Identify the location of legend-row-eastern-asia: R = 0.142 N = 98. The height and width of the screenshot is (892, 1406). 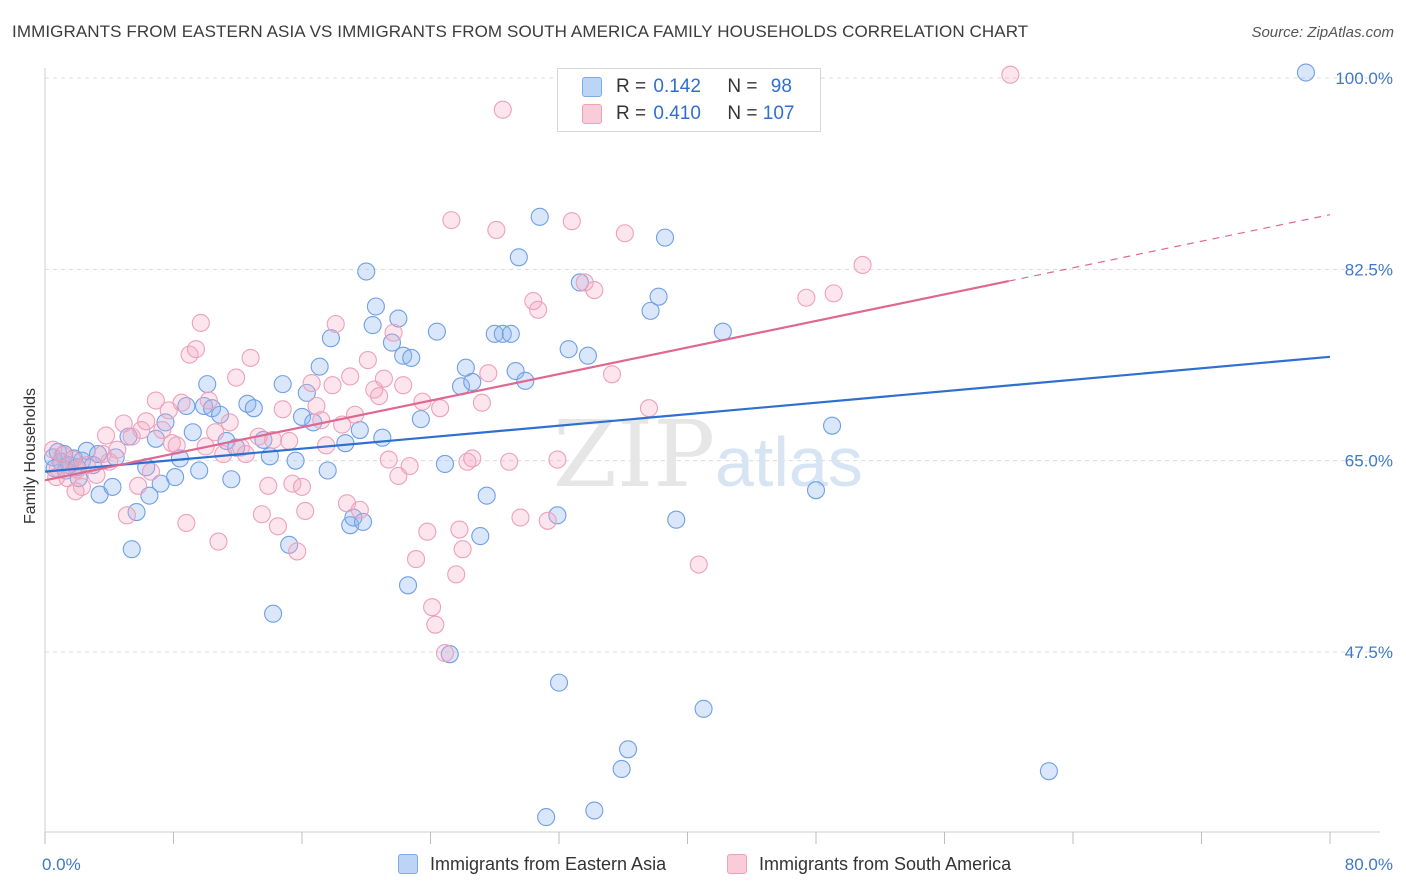
(687, 87).